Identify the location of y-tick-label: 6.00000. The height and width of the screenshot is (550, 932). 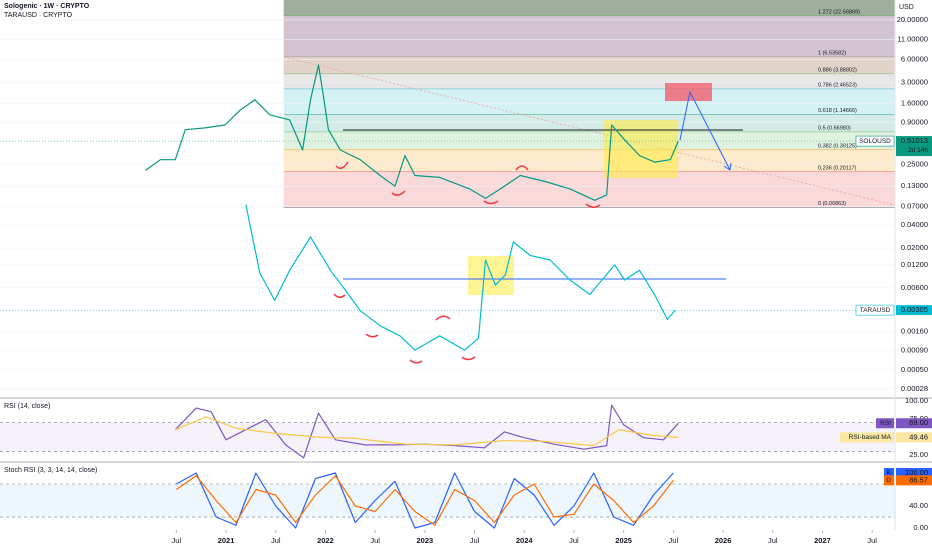
(914, 59).